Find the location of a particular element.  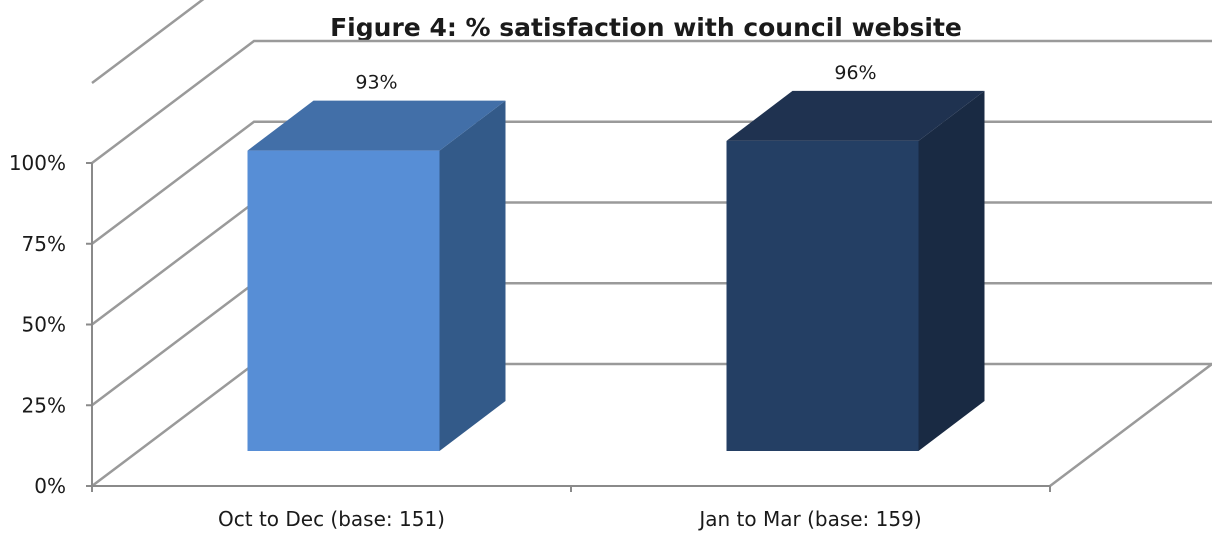

y-tick-label: 100% is located at coordinates (37, 163).